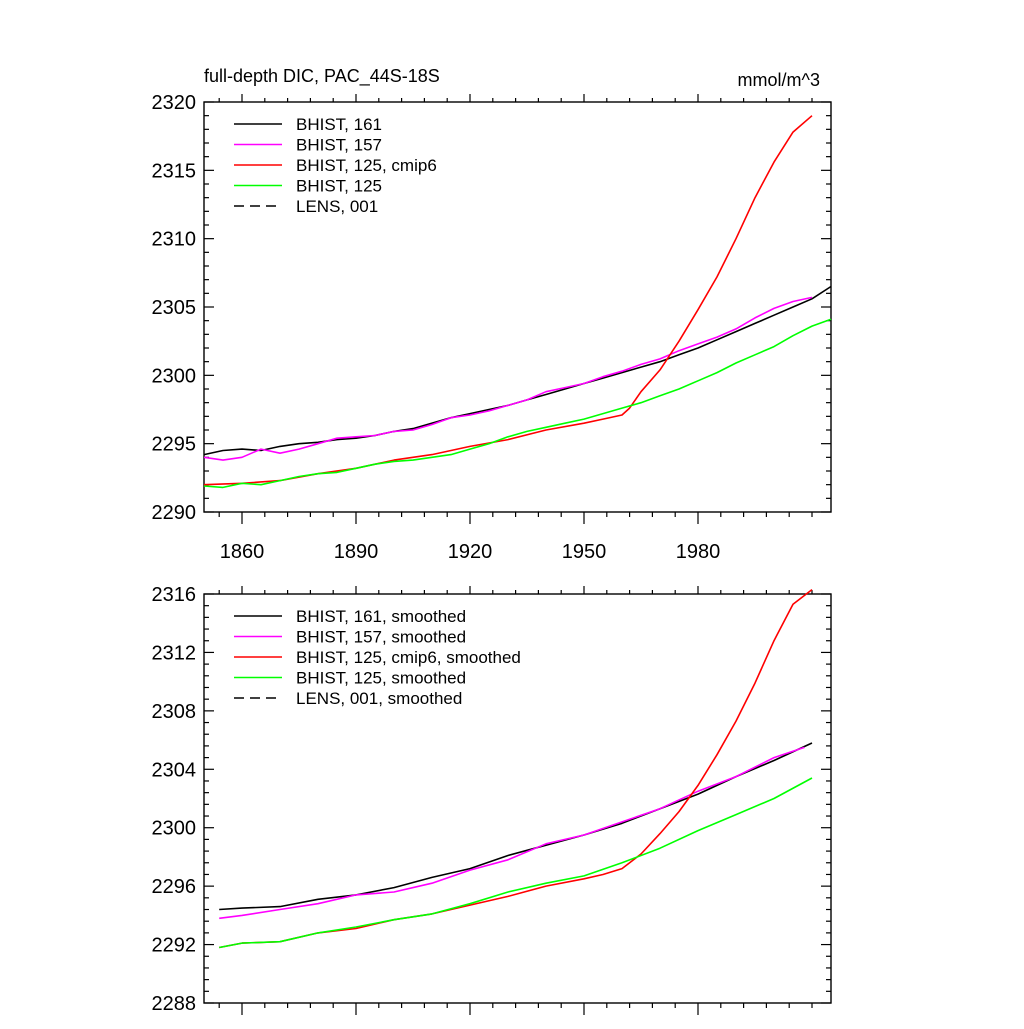 This screenshot has width=1024, height=1029. What do you see at coordinates (174, 103) in the screenshot?
I see `y-tick-label: 2320` at bounding box center [174, 103].